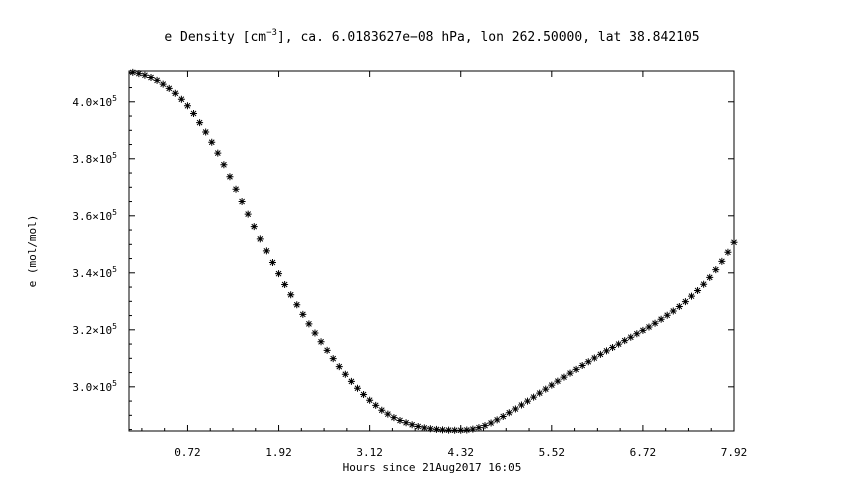 Image resolution: width=864 pixels, height=480 pixels. I want to click on x-tick-label: 0.72, so click(187, 452).